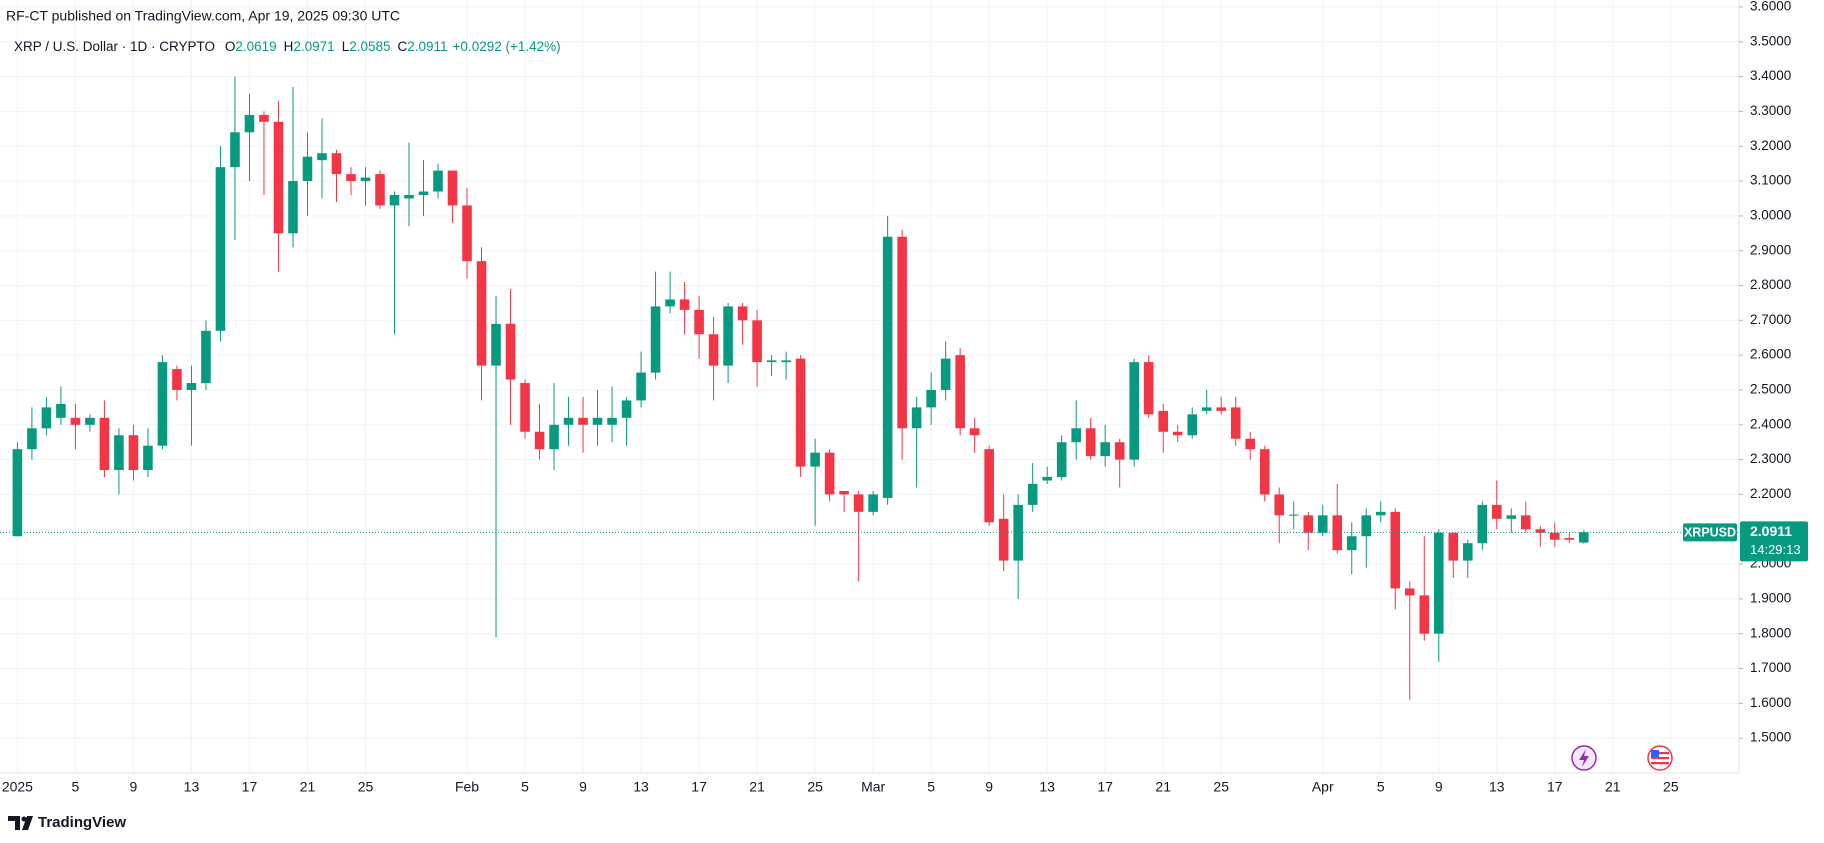 The width and height of the screenshot is (1824, 843). What do you see at coordinates (1770, 458) in the screenshot?
I see `y-tick-label: 2.3000` at bounding box center [1770, 458].